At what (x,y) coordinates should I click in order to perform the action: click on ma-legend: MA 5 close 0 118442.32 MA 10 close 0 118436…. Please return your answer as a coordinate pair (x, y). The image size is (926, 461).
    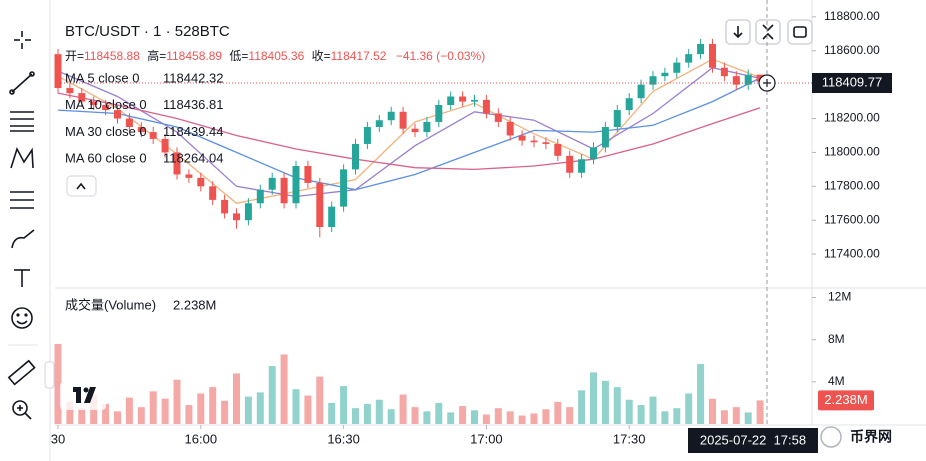
    Looking at the image, I should click on (144, 117).